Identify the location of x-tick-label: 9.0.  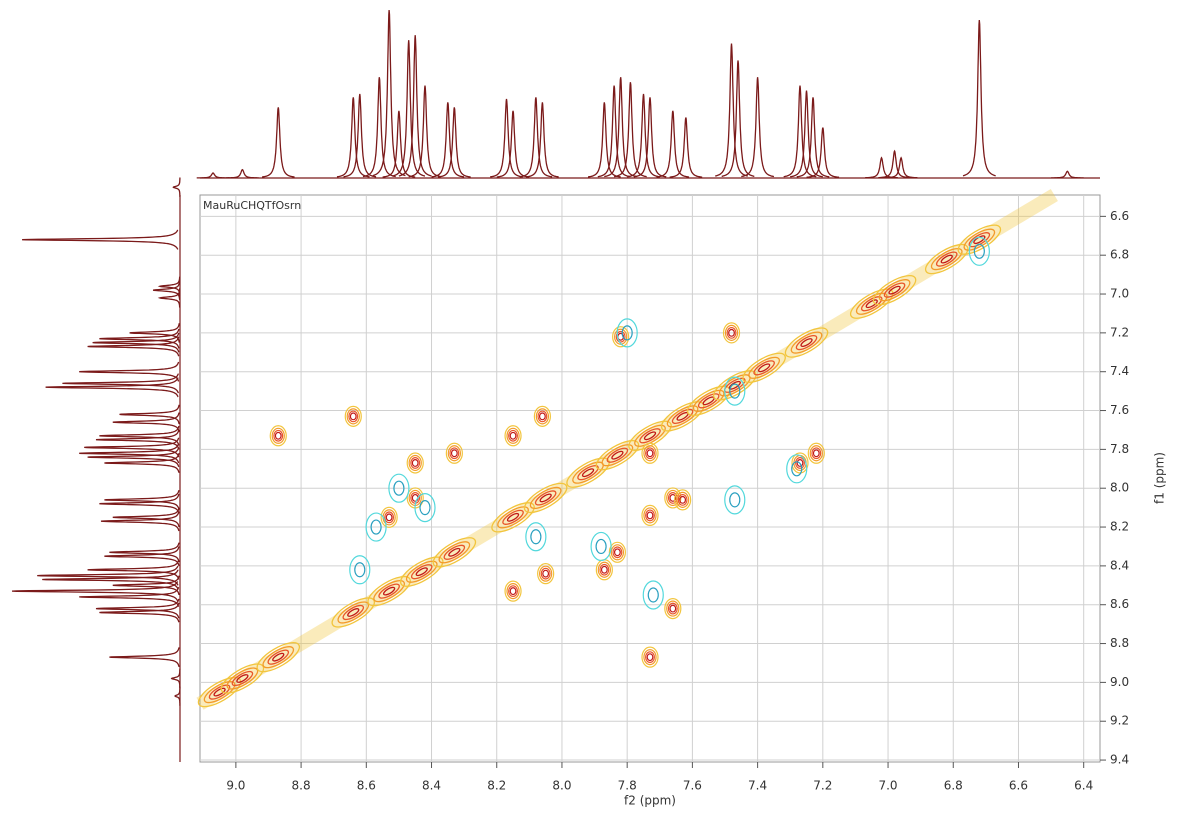
(235, 786).